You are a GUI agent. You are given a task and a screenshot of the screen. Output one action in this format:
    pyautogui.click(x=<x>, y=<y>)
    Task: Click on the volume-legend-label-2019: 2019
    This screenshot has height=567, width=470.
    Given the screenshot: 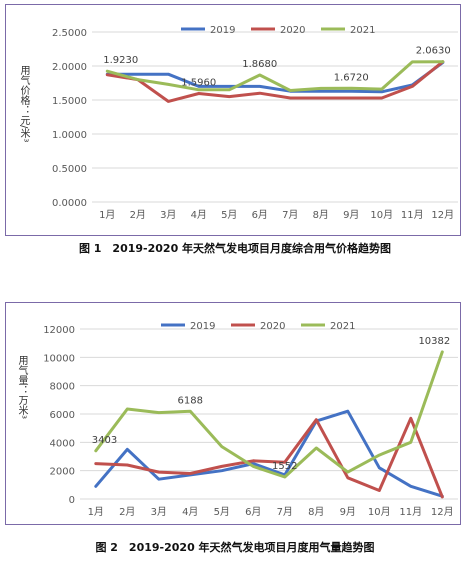 What is the action you would take?
    pyautogui.click(x=202, y=326)
    